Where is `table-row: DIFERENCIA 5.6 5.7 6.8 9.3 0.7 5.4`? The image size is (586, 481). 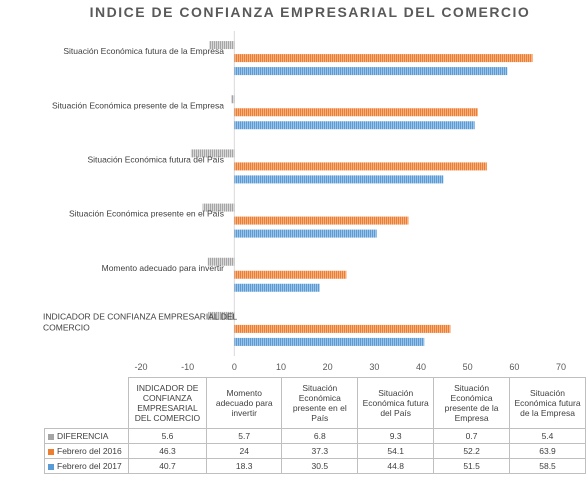 table-row: DIFERENCIA 5.6 5.7 6.8 9.3 0.7 5.4 is located at coordinates (315, 436).